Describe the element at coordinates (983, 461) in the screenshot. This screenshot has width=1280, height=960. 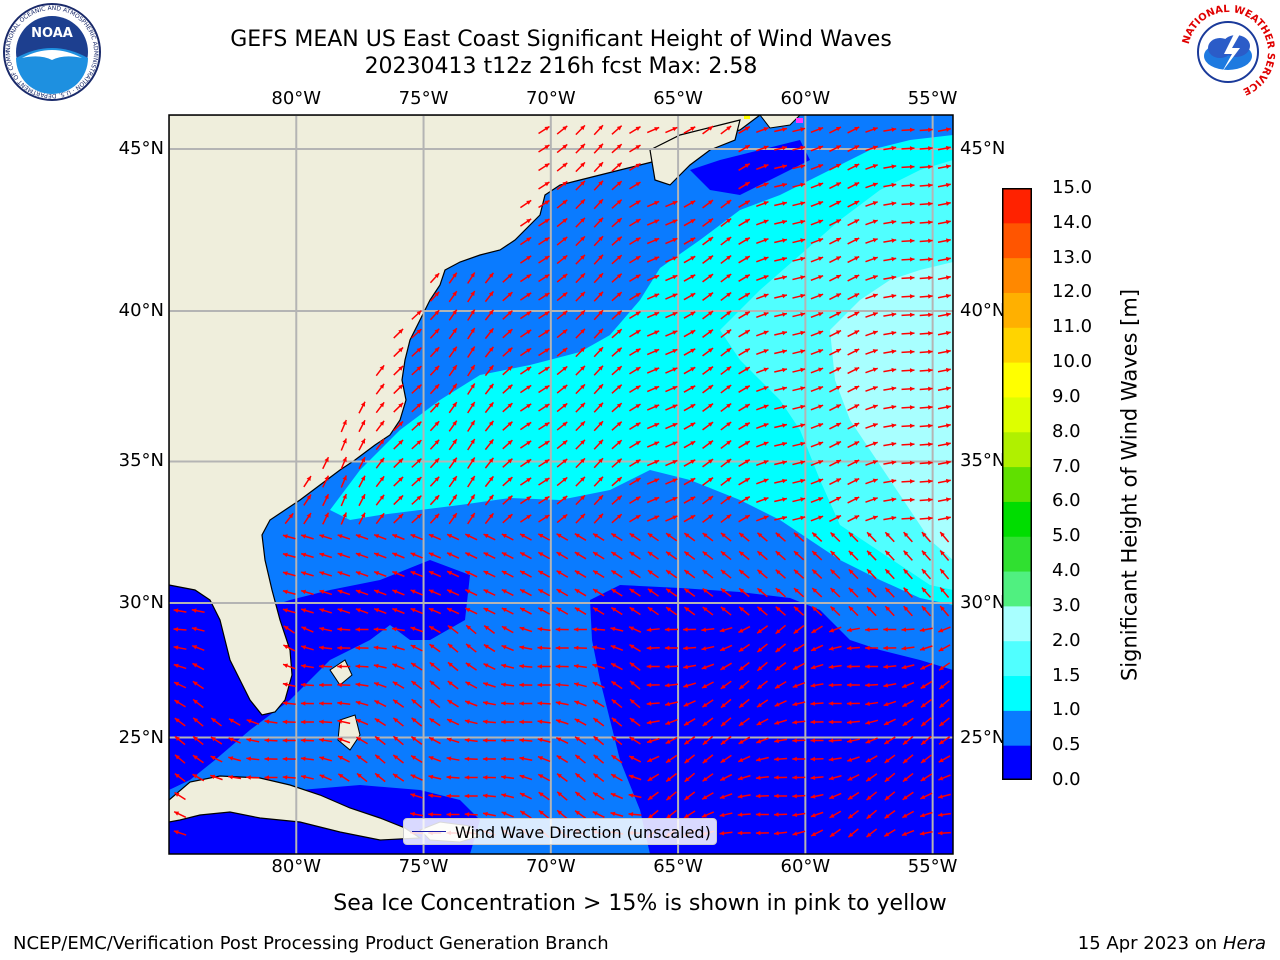
I see `lat-tick-label: 35°N` at that location.